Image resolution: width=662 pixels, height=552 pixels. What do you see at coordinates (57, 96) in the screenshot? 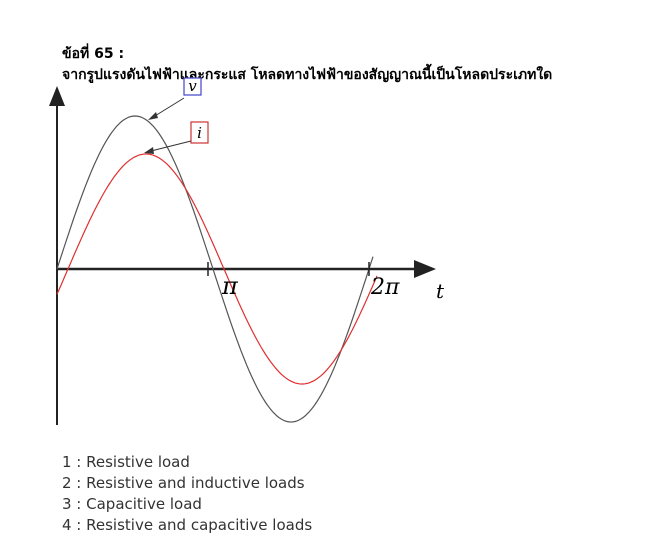
I see `y-axis-arrow` at bounding box center [57, 96].